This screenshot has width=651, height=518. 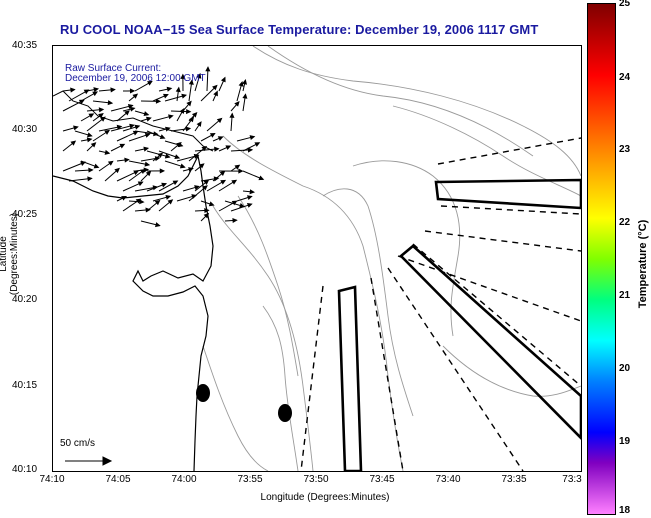 I want to click on x-tick-label: 73:35, so click(x=514, y=479).